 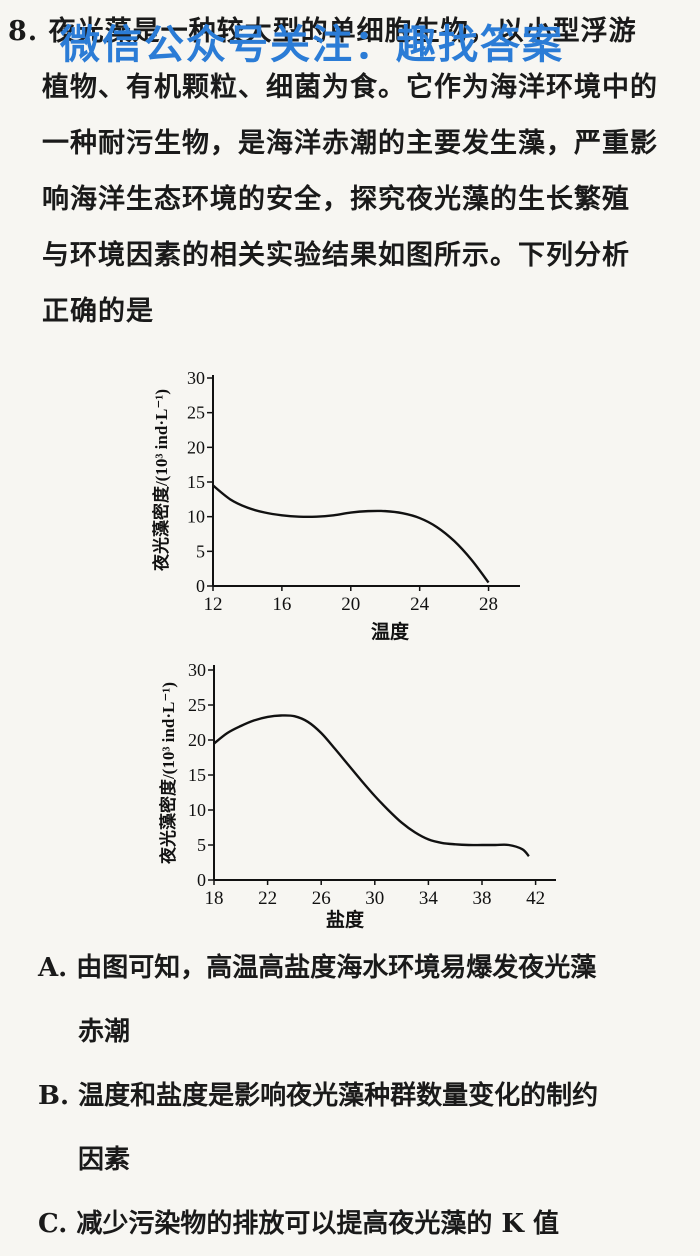 What do you see at coordinates (281, 604) in the screenshot?
I see `x-tick-label: 16` at bounding box center [281, 604].